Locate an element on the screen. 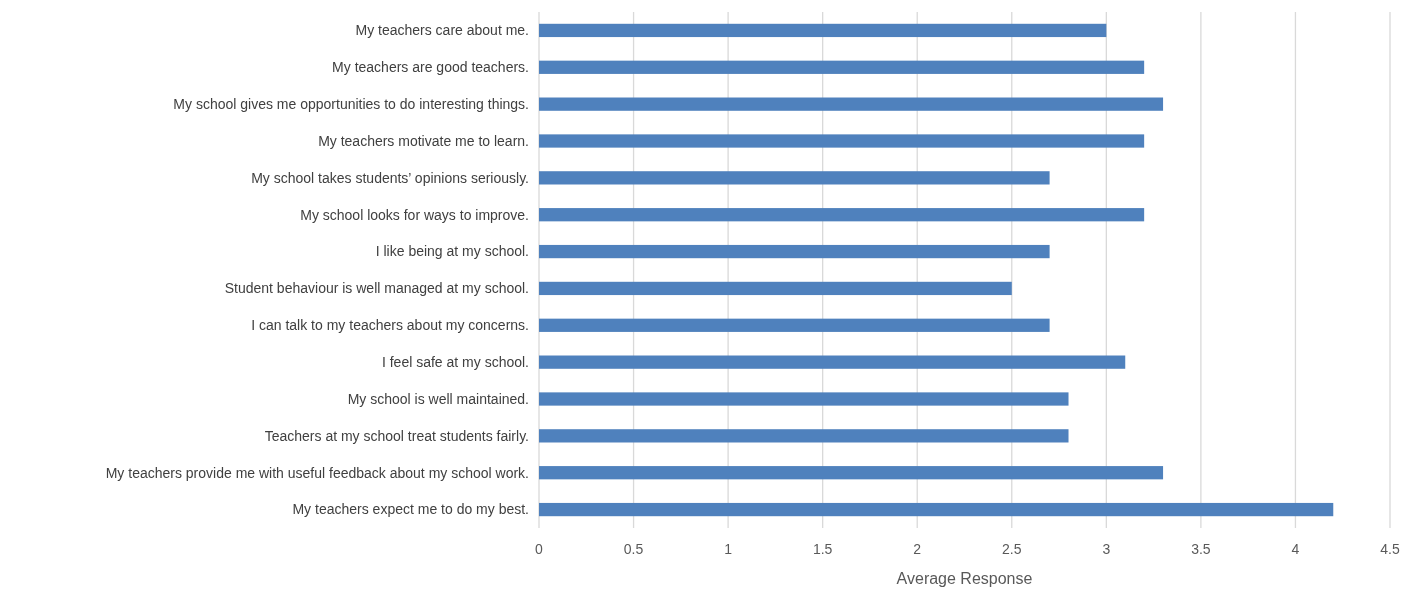  y-tick-label: My teachers motivate me to learn. is located at coordinates (423, 140).